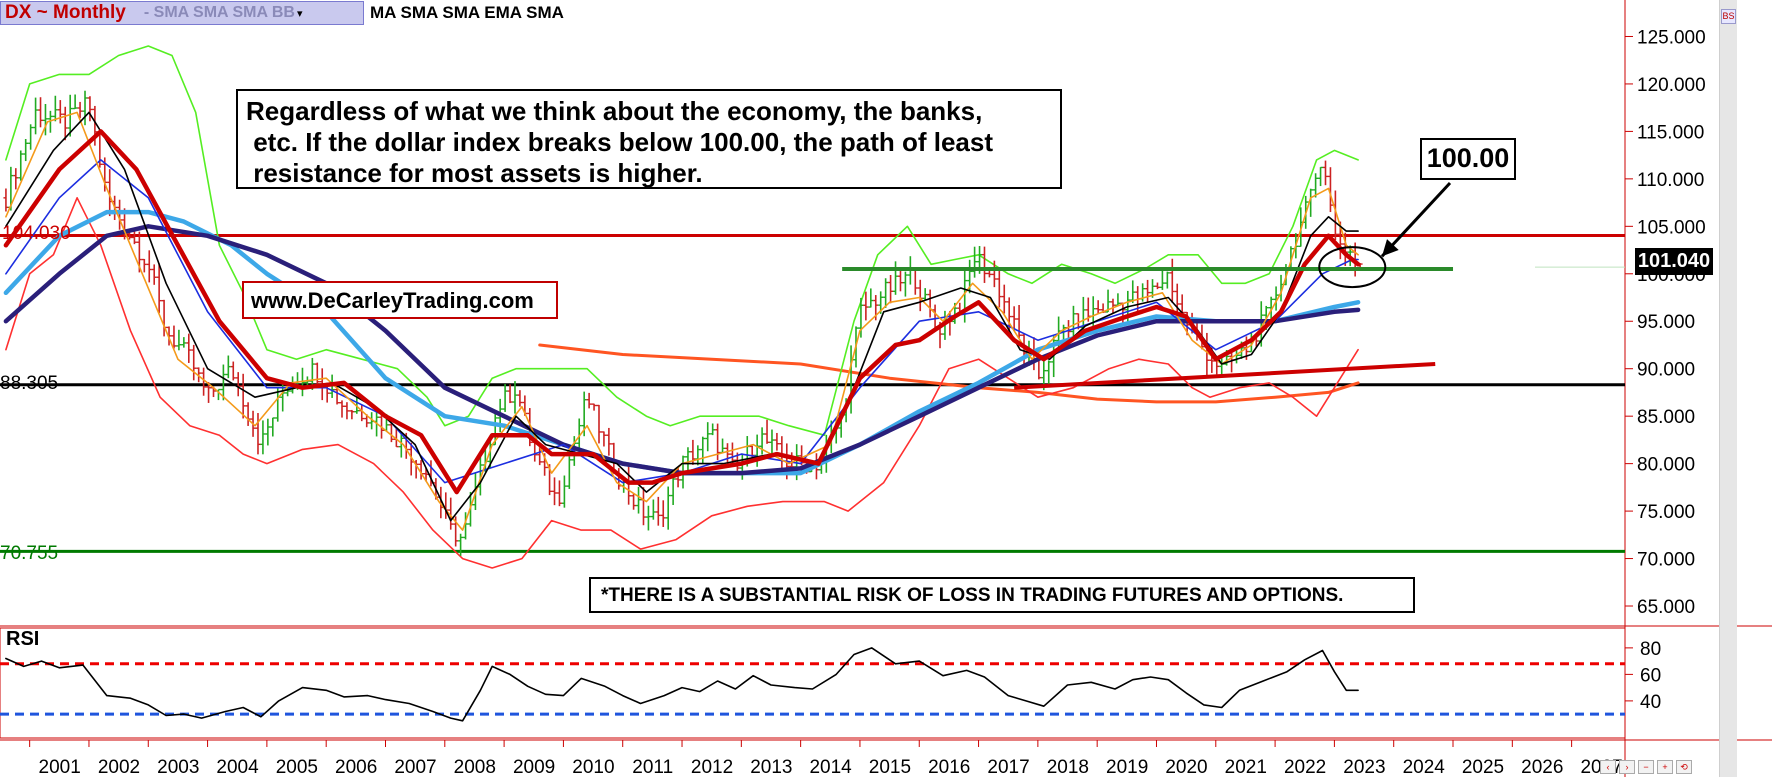 The height and width of the screenshot is (777, 1772). What do you see at coordinates (1424, 767) in the screenshot?
I see `x-tick-label: 2024` at bounding box center [1424, 767].